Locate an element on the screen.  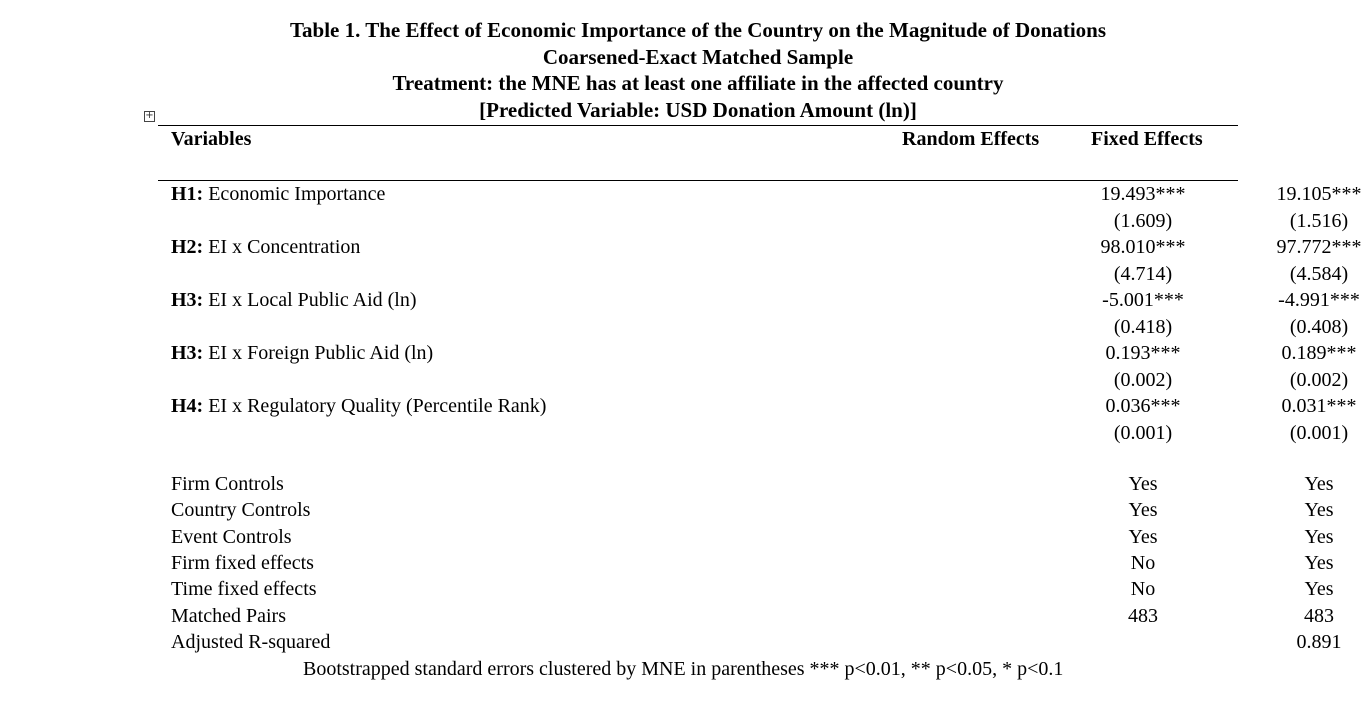
header-bottom-rule is located at coordinates (698, 180).